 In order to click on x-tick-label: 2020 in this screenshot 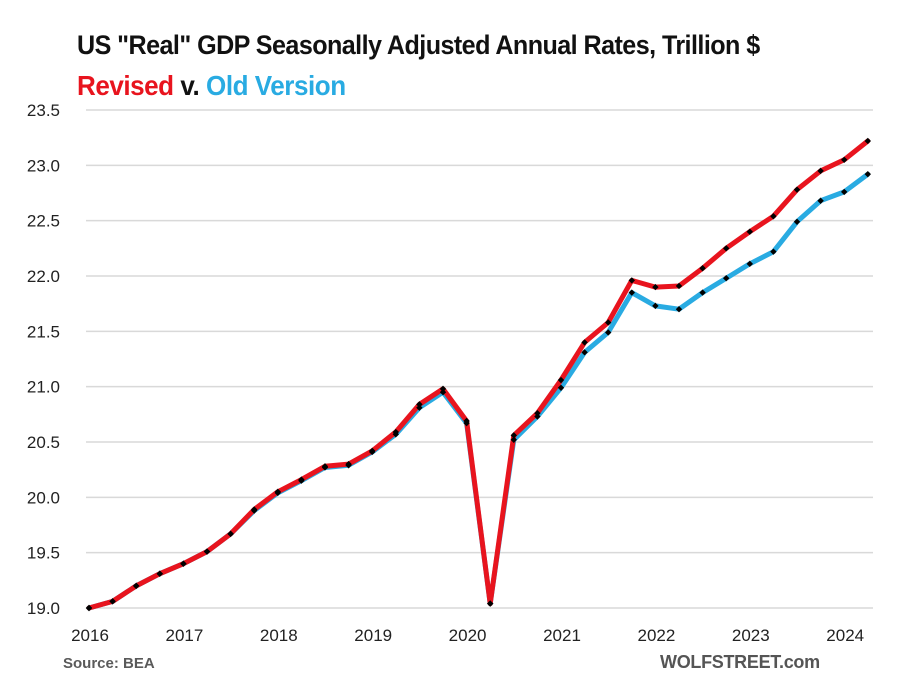, I will do `click(468, 635)`.